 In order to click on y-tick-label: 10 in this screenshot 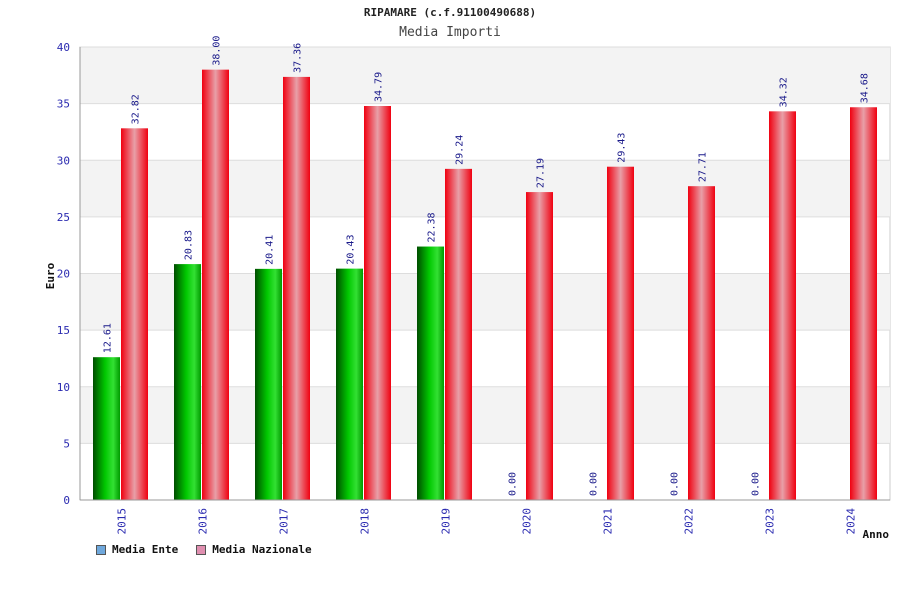, I will do `click(63, 387)`.